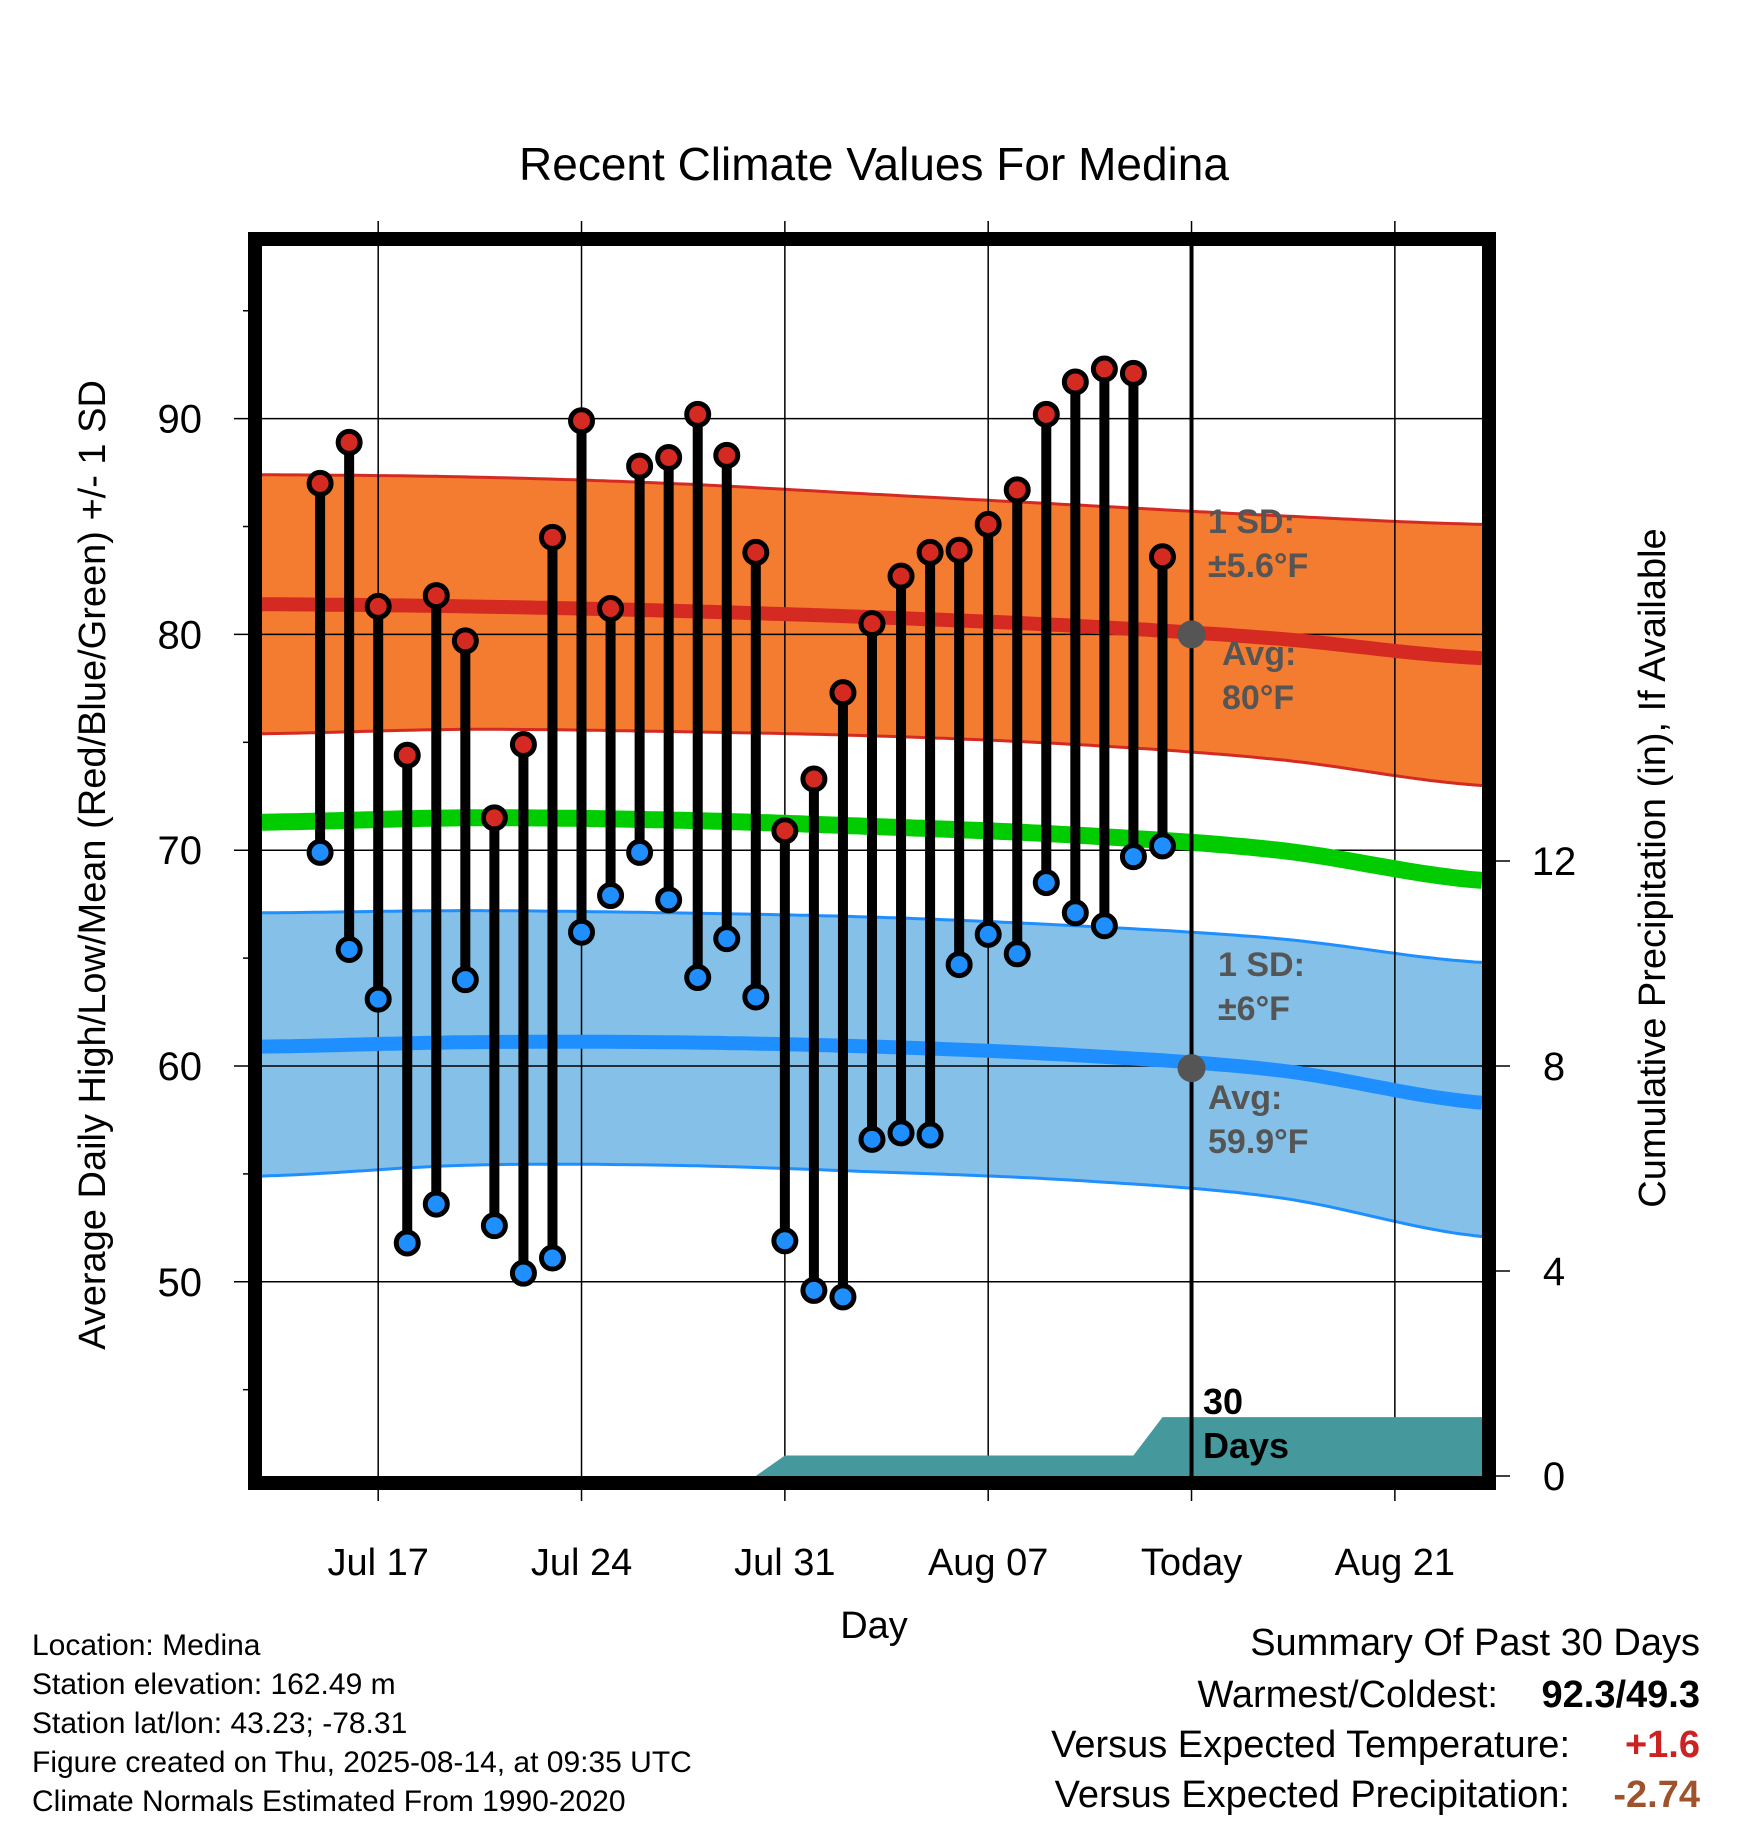 This screenshot has height=1828, width=1748. What do you see at coordinates (1662, 1745) in the screenshot?
I see `temp-value: +1.6` at bounding box center [1662, 1745].